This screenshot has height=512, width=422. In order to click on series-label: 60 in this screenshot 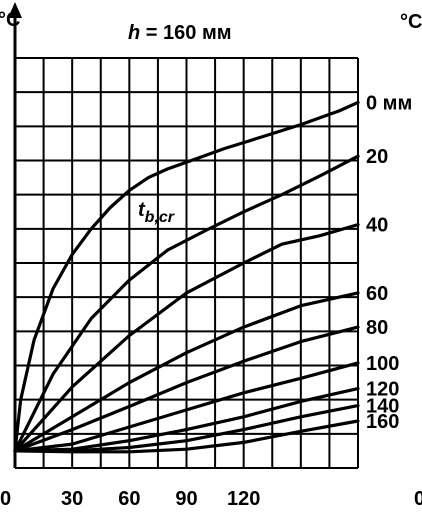, I will do `click(377, 294)`.